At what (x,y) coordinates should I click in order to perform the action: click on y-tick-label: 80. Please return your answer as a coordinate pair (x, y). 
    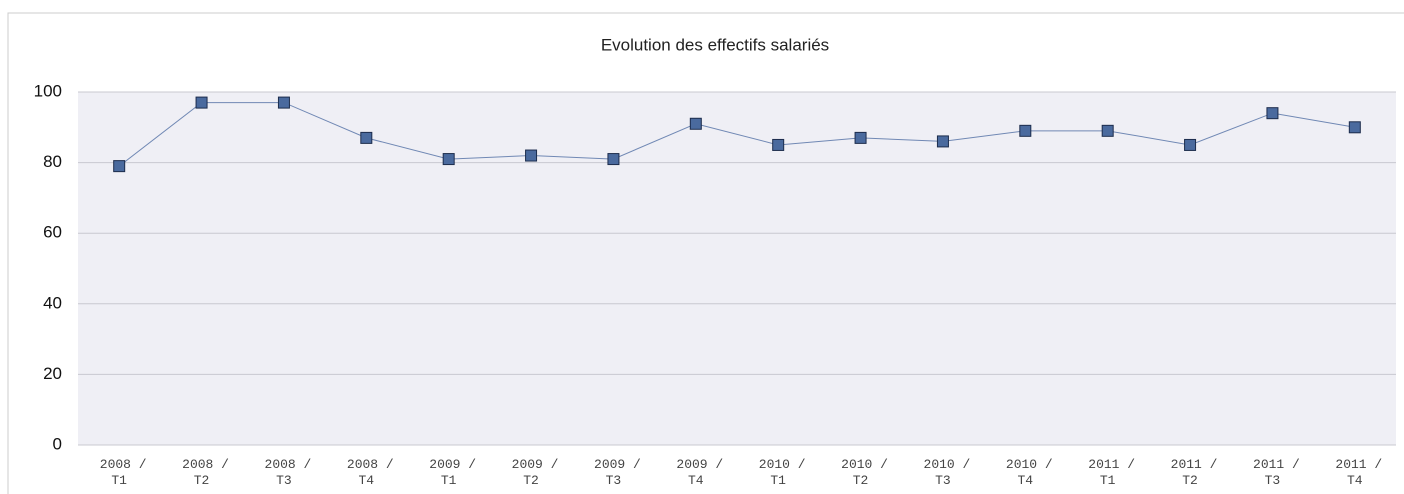
    Looking at the image, I should click on (52, 161).